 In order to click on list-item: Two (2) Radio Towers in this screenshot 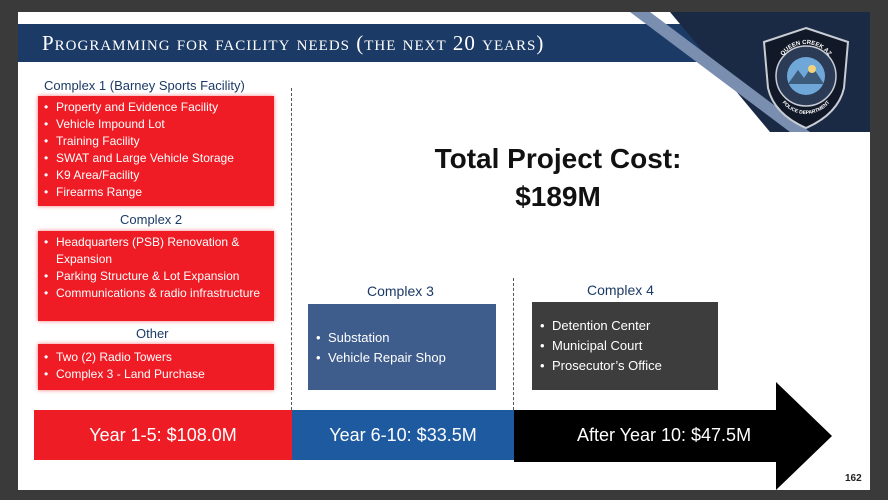, I will do `click(156, 357)`.